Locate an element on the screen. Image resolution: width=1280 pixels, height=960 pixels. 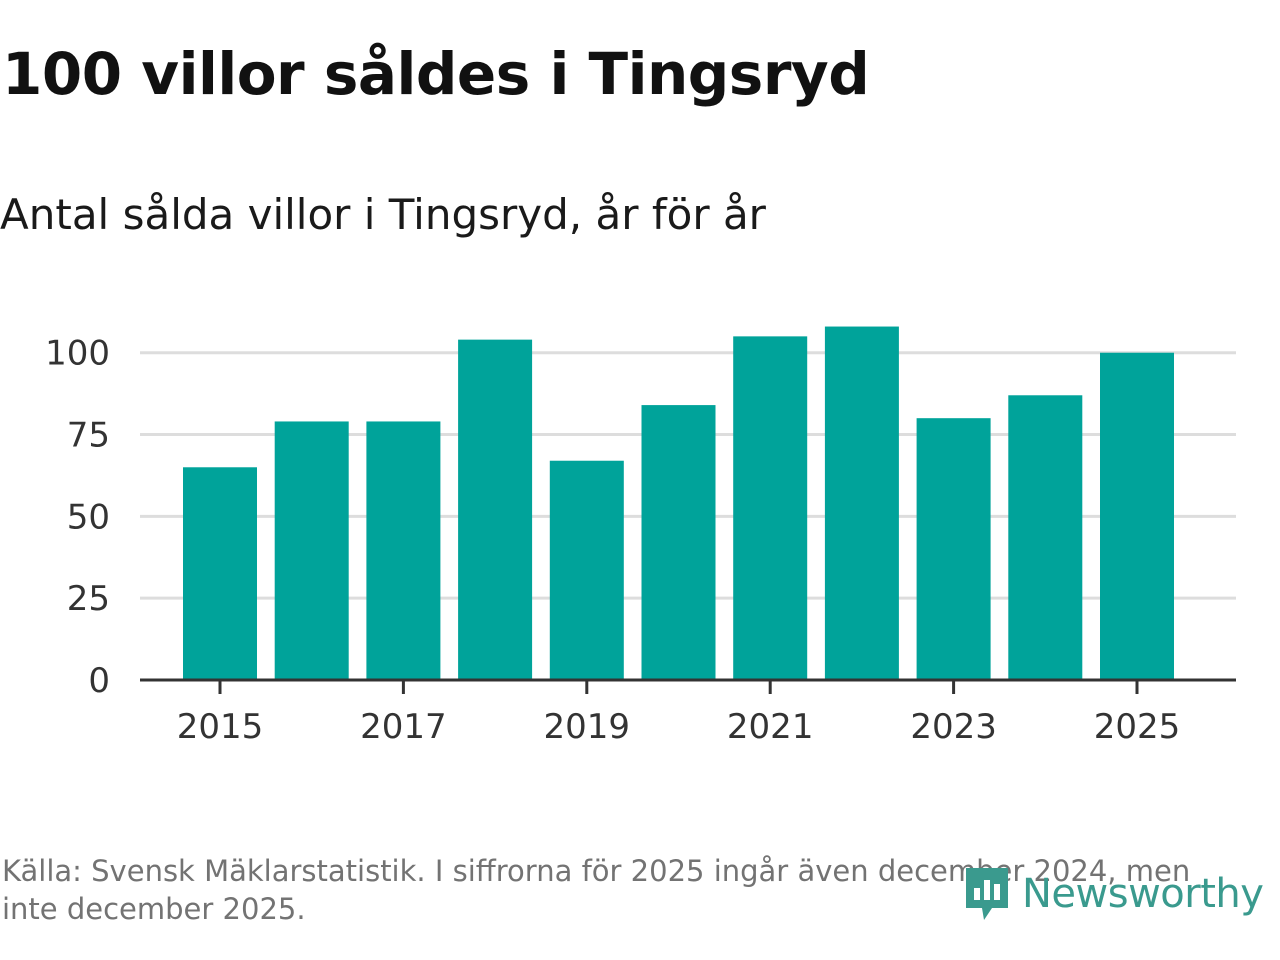
y-tick-label: 0 is located at coordinates (99, 681).